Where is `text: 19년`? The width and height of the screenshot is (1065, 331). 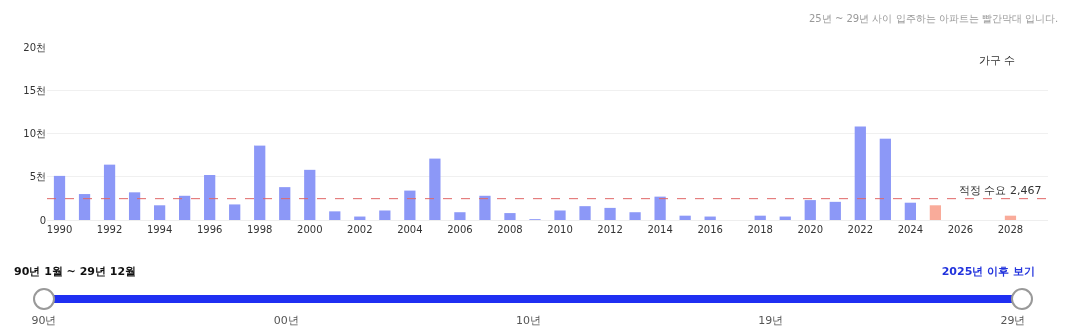 text: 19년 is located at coordinates (771, 320).